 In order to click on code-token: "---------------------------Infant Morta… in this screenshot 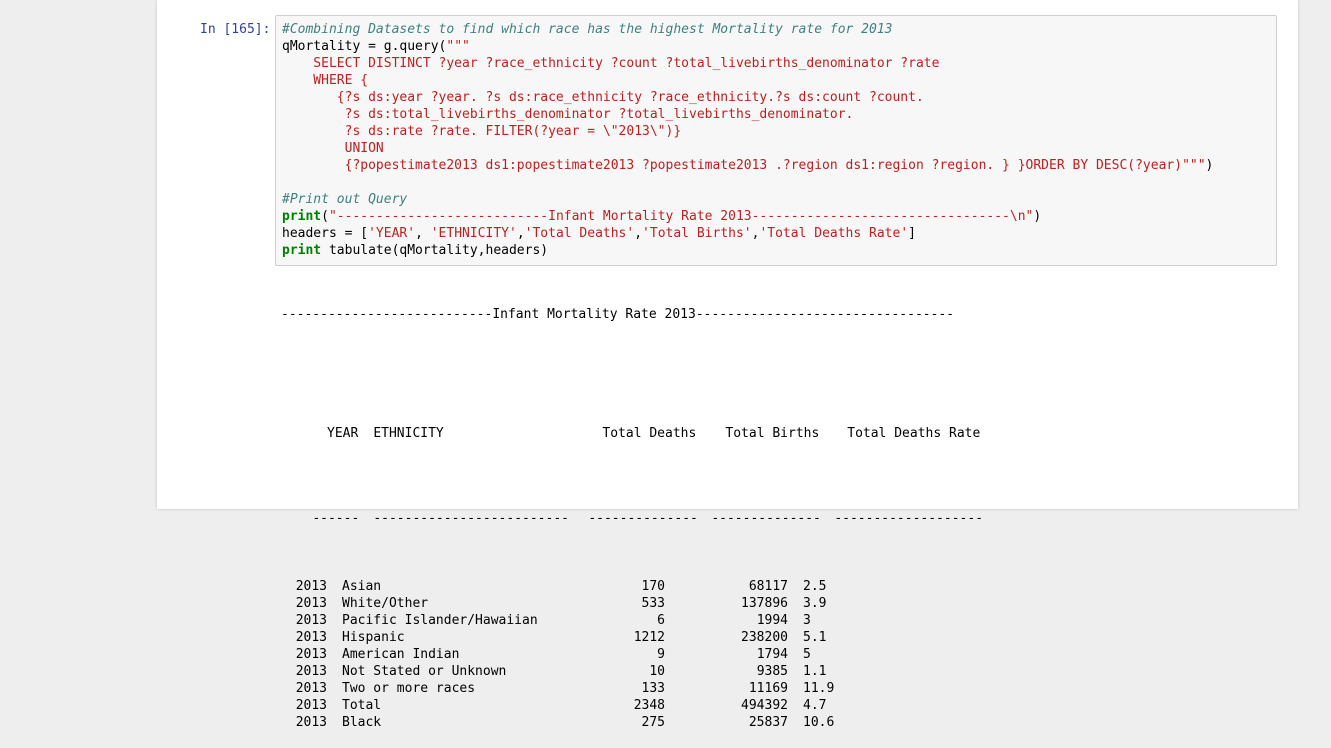, I will do `click(681, 216)`.